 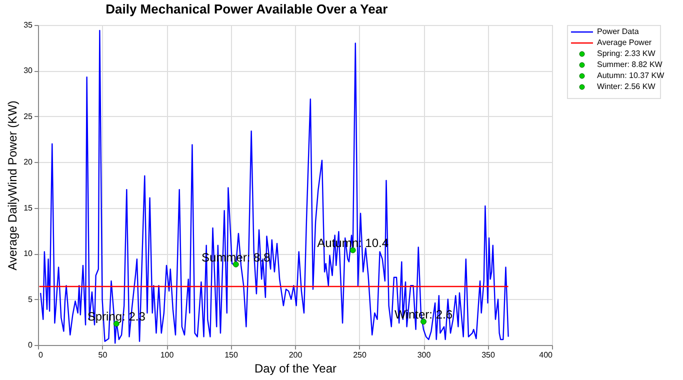 What do you see at coordinates (630, 64) in the screenshot?
I see `legend-label: Summer: 8.82 KW` at bounding box center [630, 64].